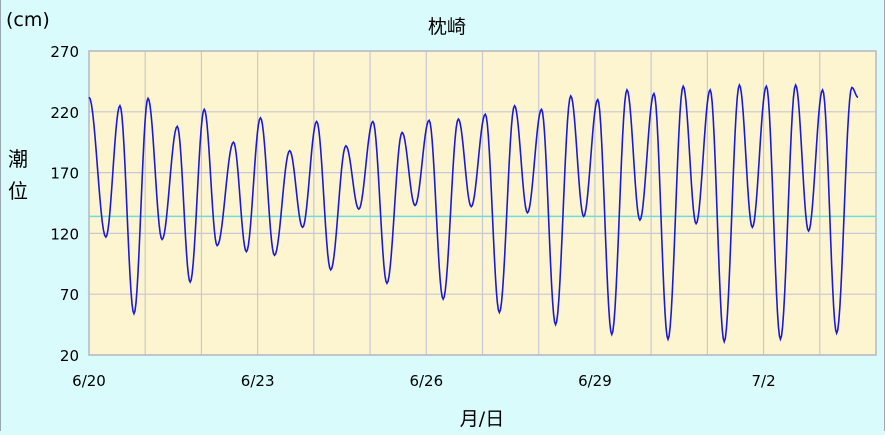 The width and height of the screenshot is (885, 435). I want to click on y-tick-label: 170, so click(64, 174).